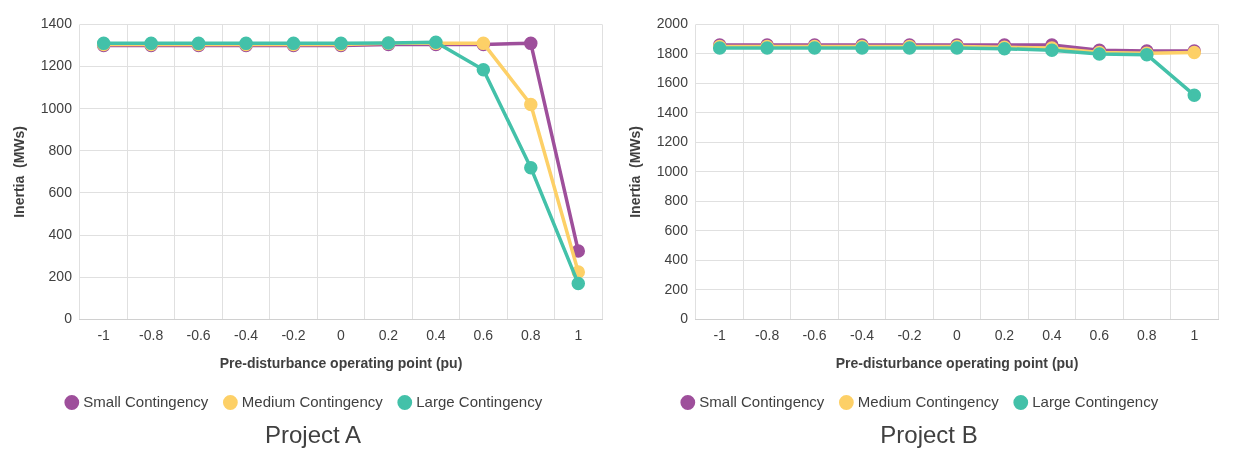 This screenshot has width=1242, height=460. What do you see at coordinates (313, 435) in the screenshot?
I see `text: Project A` at bounding box center [313, 435].